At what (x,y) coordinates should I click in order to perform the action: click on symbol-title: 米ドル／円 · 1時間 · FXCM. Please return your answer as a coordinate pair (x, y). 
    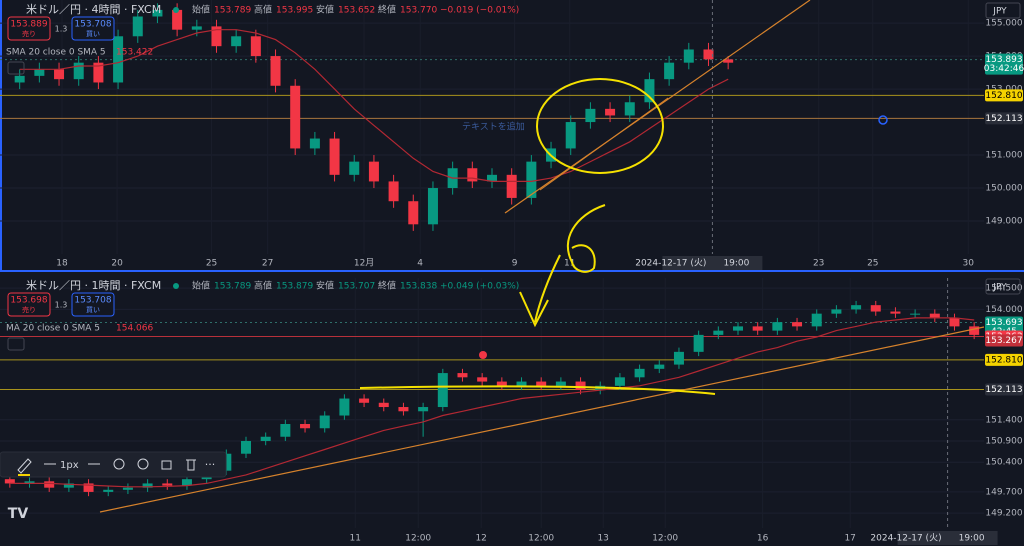
    Looking at the image, I should click on (93, 285).